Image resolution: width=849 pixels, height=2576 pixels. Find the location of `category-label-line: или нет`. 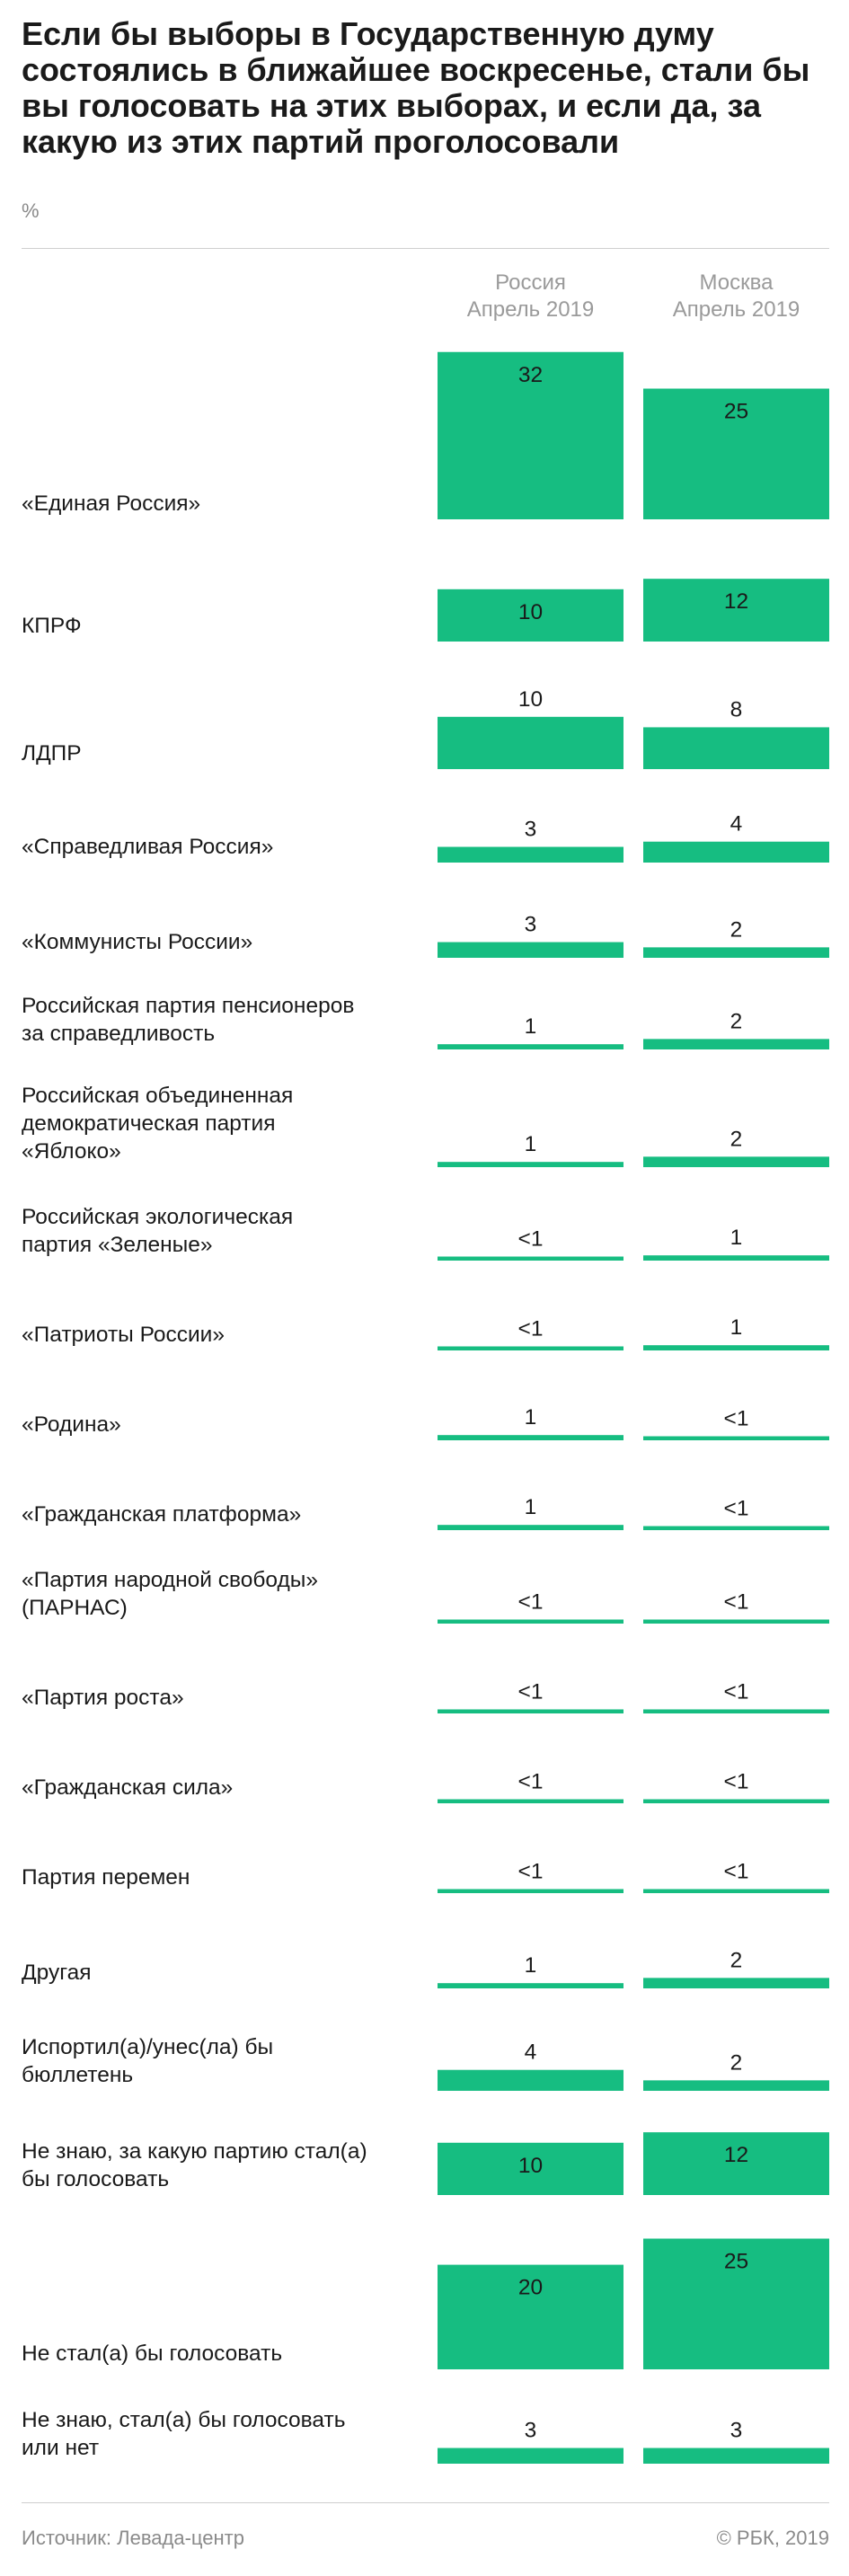

category-label-line: или нет is located at coordinates (60, 2448).